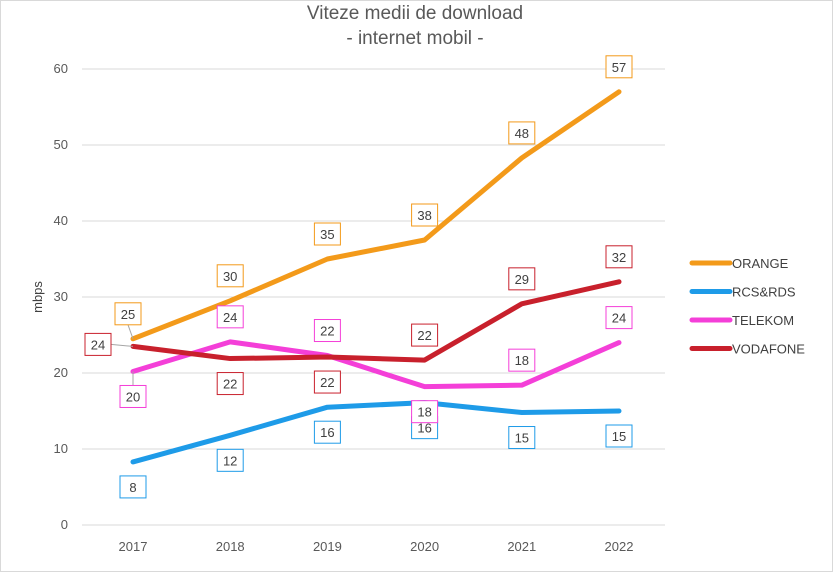 Image resolution: width=833 pixels, height=572 pixels. I want to click on x-tick-label: 2022, so click(619, 546).